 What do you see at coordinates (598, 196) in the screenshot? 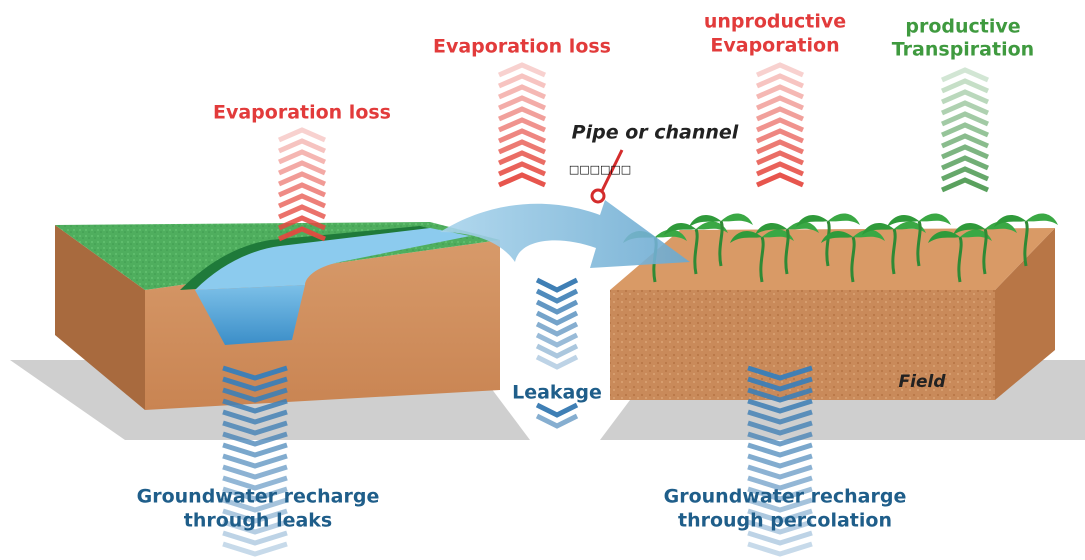
I see `pipe-pointer-dot` at bounding box center [598, 196].